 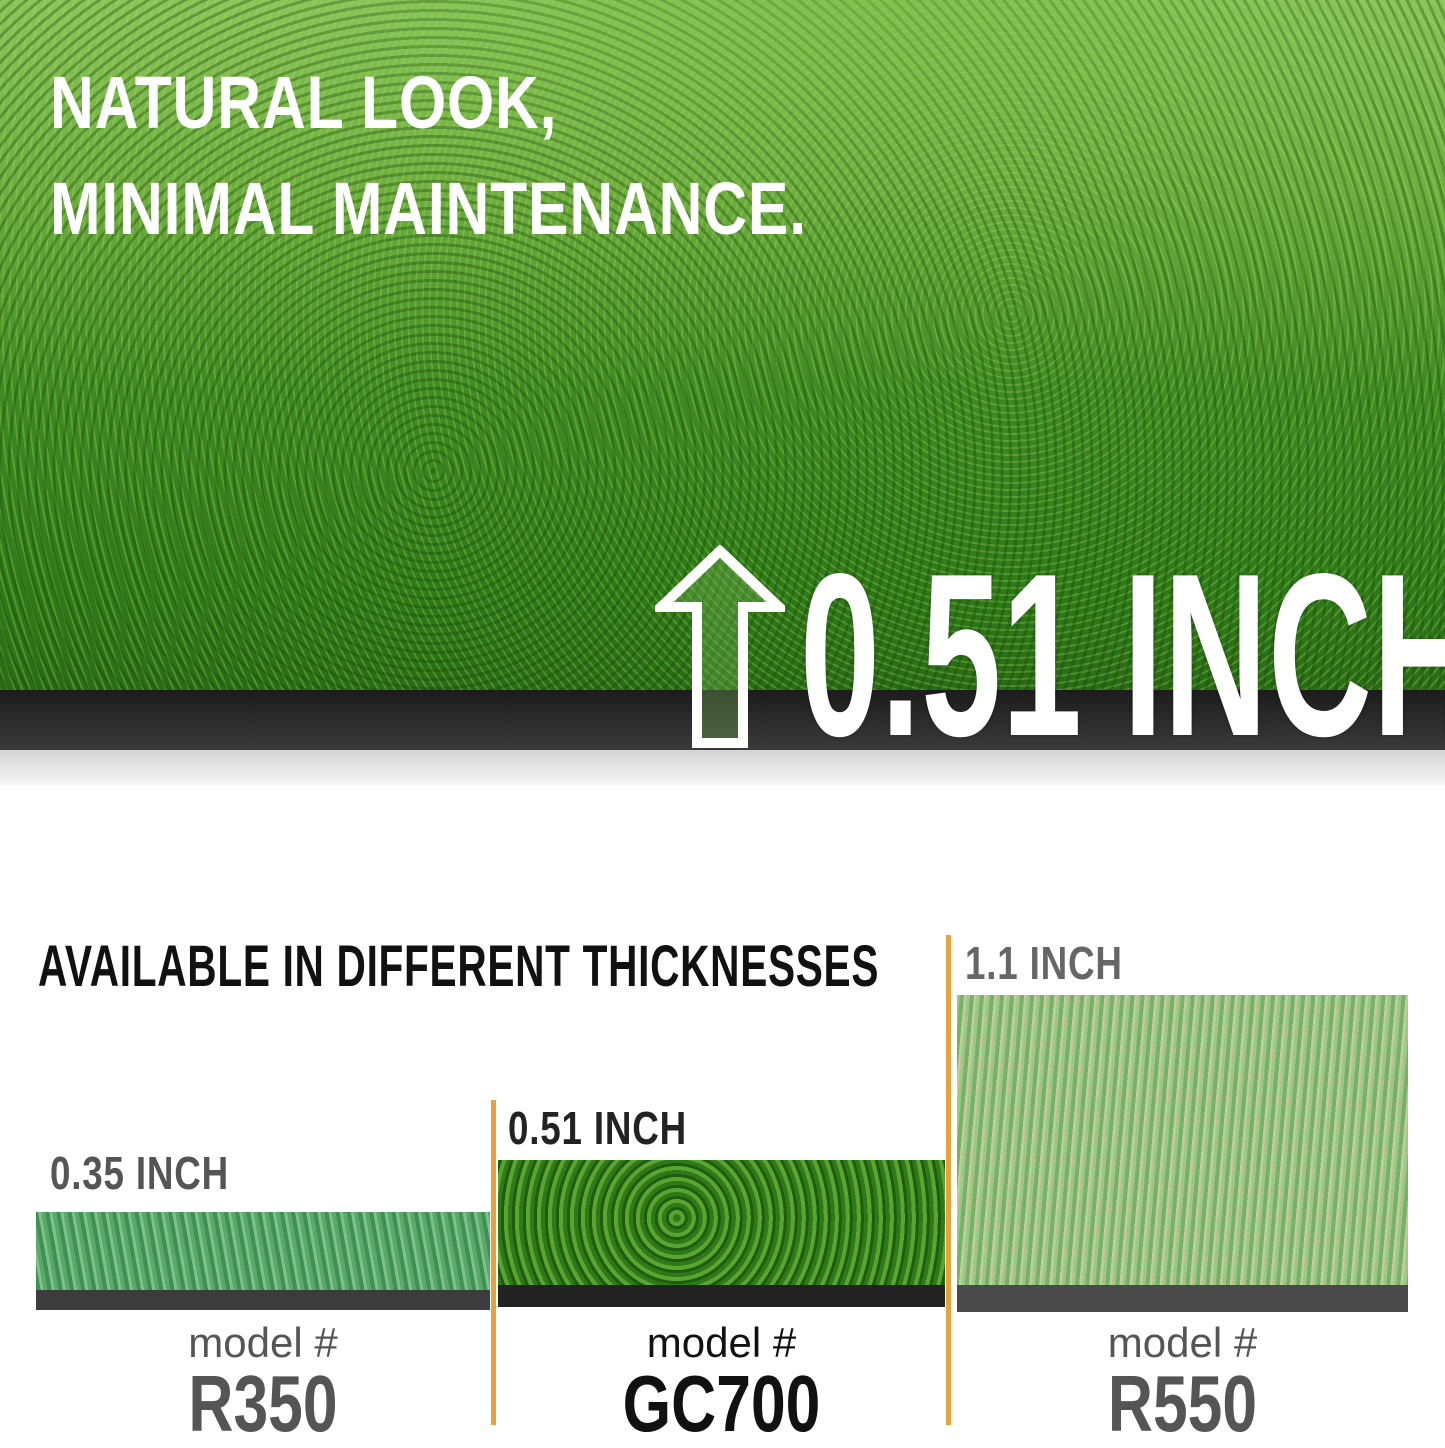 What do you see at coordinates (428, 208) in the screenshot?
I see `headline-line2: MINIMAL MAINTENANCE.` at bounding box center [428, 208].